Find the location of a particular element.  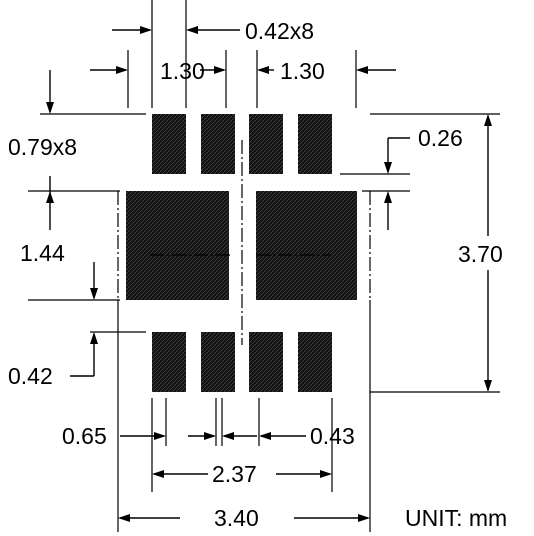

label-pad-gap-left: 0.65 is located at coordinates (84, 436).